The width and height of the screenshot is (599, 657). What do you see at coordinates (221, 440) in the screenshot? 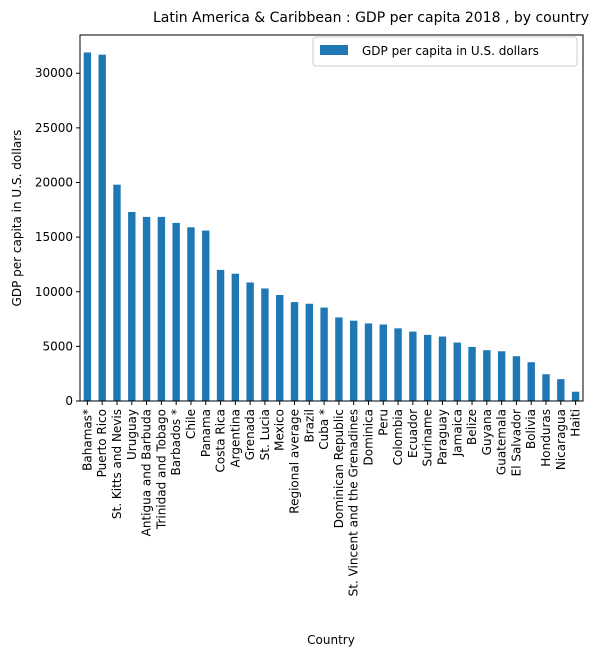
I see `x-tick-label: Costa Rica` at bounding box center [221, 440].